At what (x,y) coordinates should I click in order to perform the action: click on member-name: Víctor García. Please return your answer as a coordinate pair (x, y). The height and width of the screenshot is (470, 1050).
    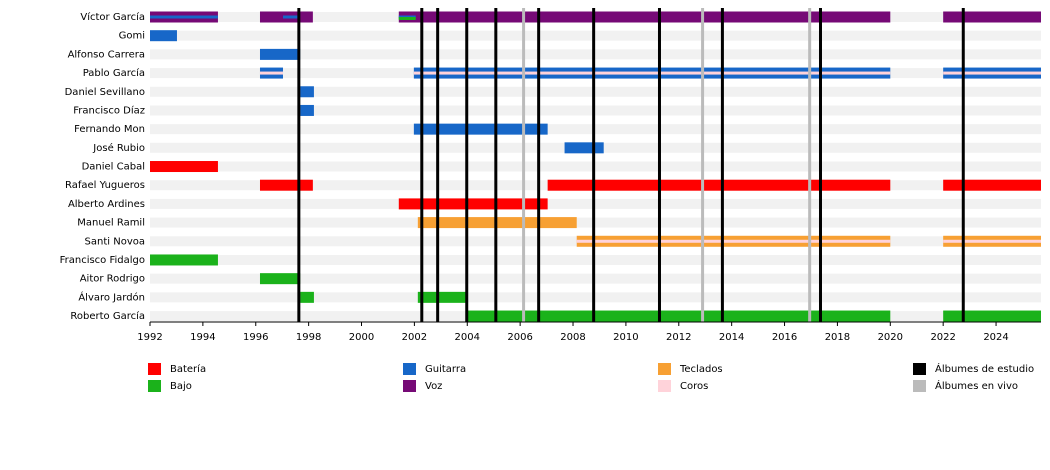
    Looking at the image, I should click on (112, 17).